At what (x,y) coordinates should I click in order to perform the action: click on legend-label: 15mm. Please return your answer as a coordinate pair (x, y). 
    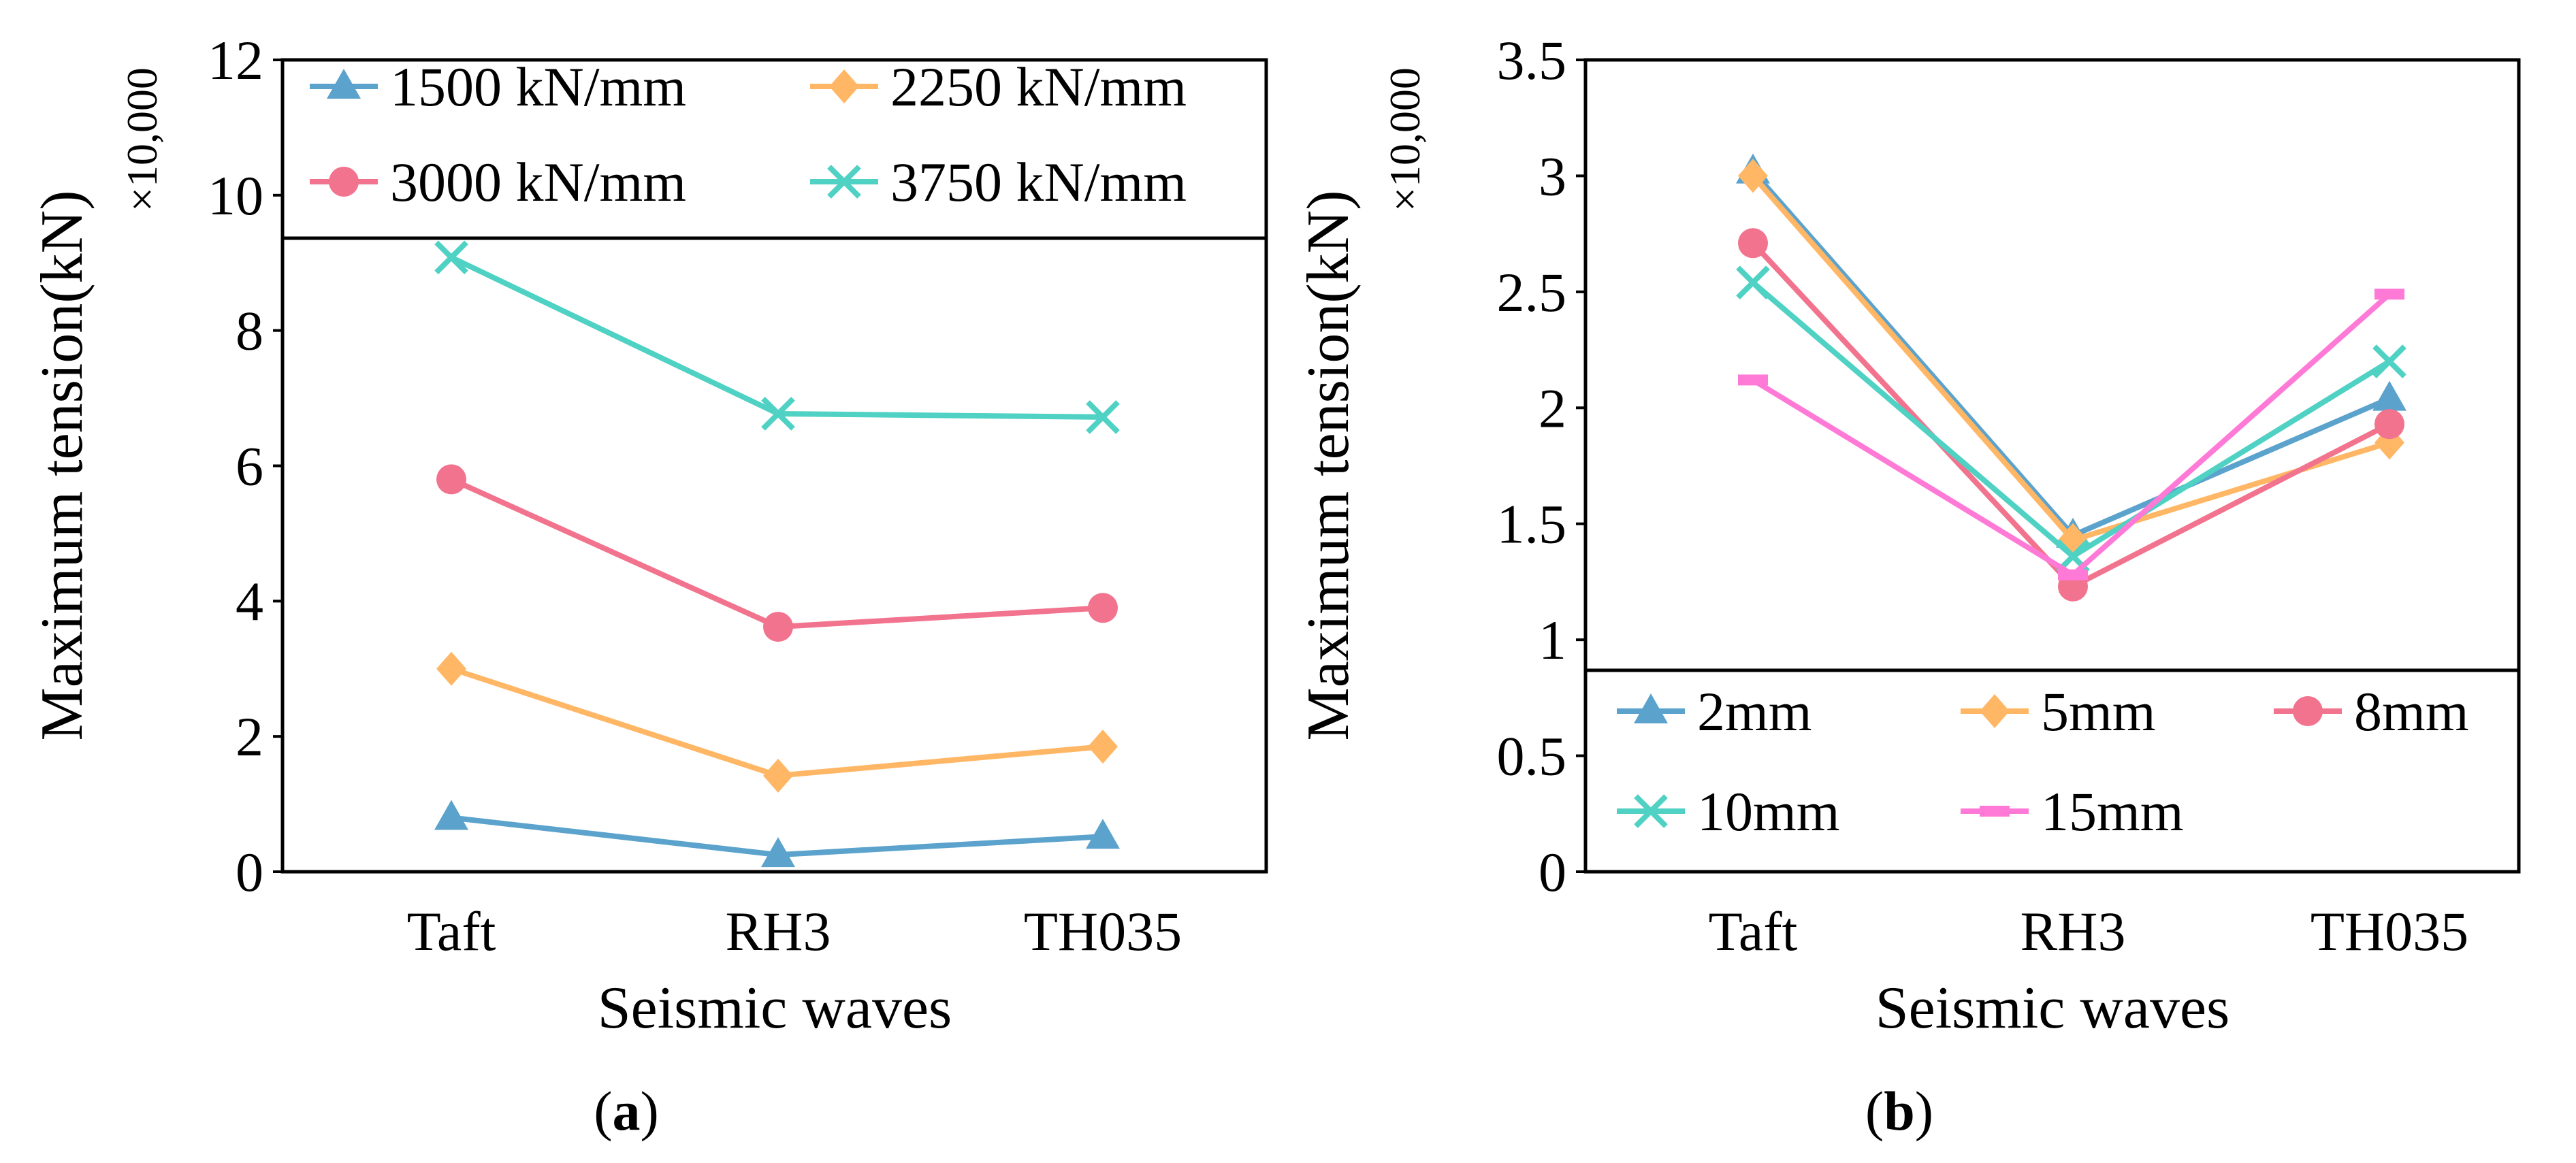
    Looking at the image, I should click on (2112, 812).